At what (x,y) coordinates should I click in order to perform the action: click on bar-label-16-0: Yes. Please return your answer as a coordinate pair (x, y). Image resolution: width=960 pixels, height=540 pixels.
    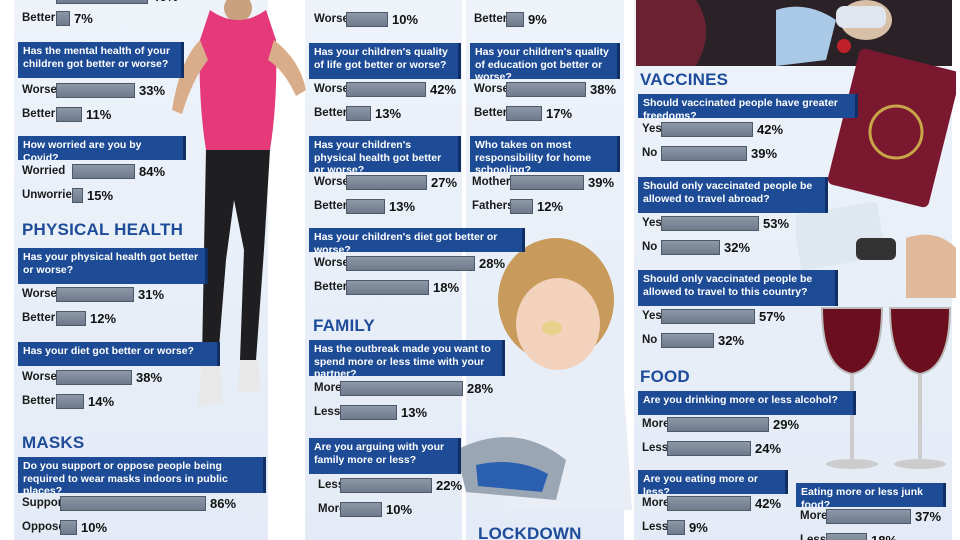
    Looking at the image, I should click on (652, 223).